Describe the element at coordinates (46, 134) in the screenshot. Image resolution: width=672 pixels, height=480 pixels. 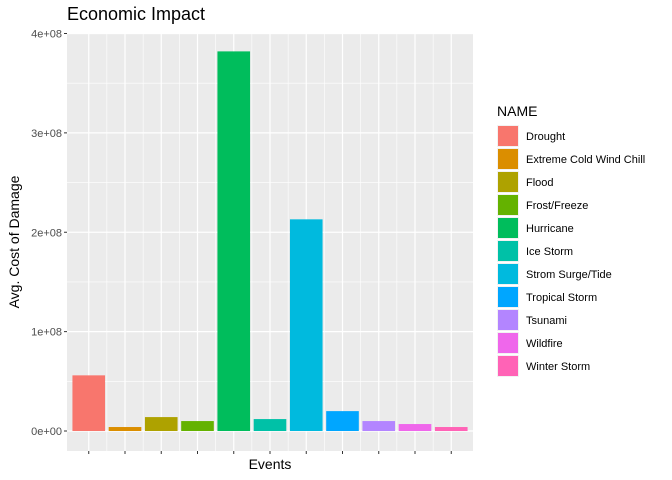
I see `y-tick-label: 3e+08` at that location.